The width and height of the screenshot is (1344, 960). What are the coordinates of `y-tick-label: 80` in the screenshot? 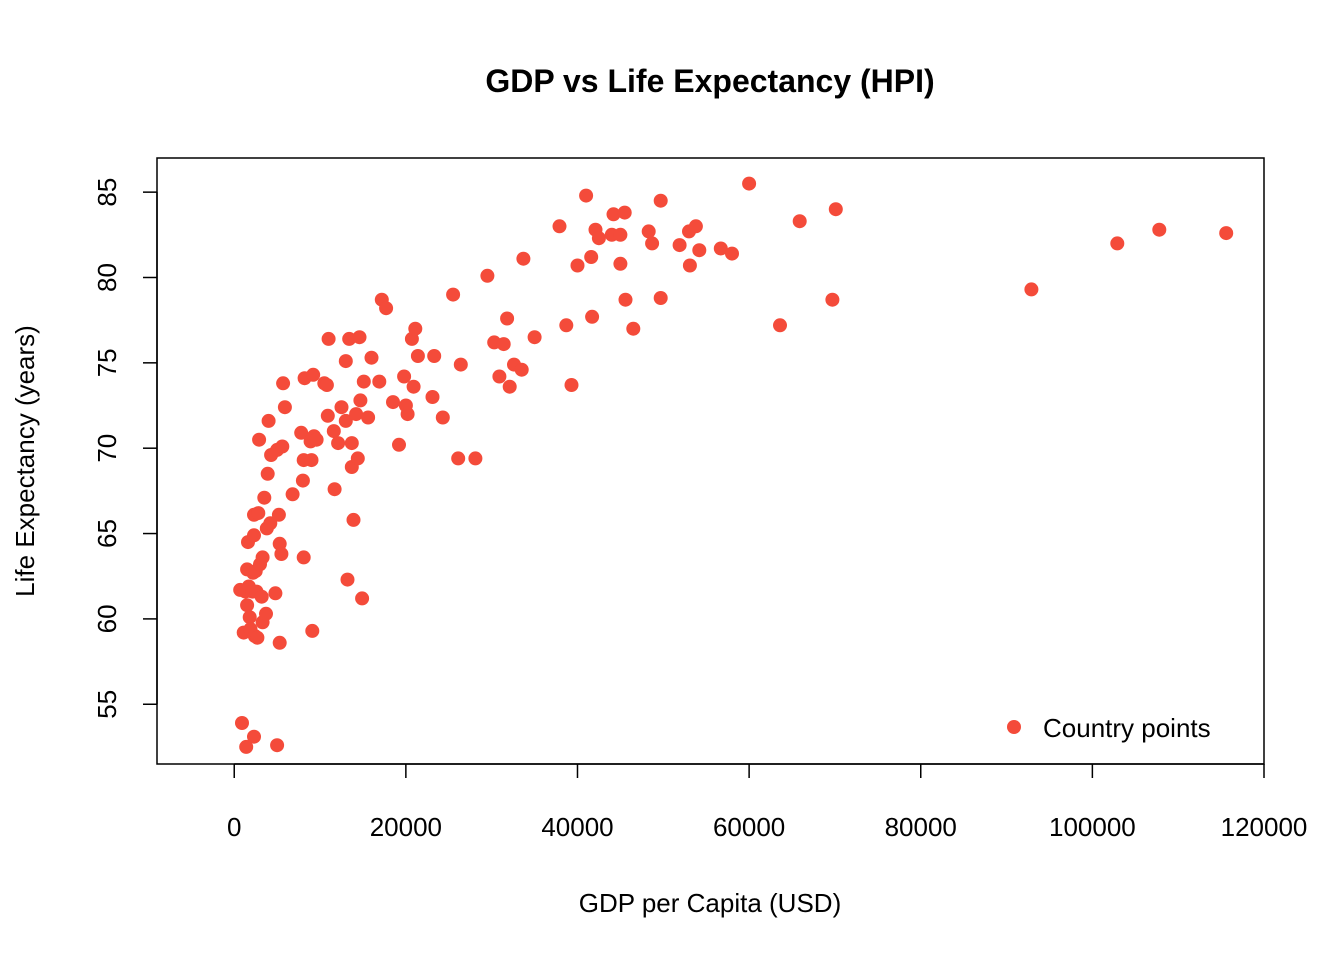 It's located at (107, 277).